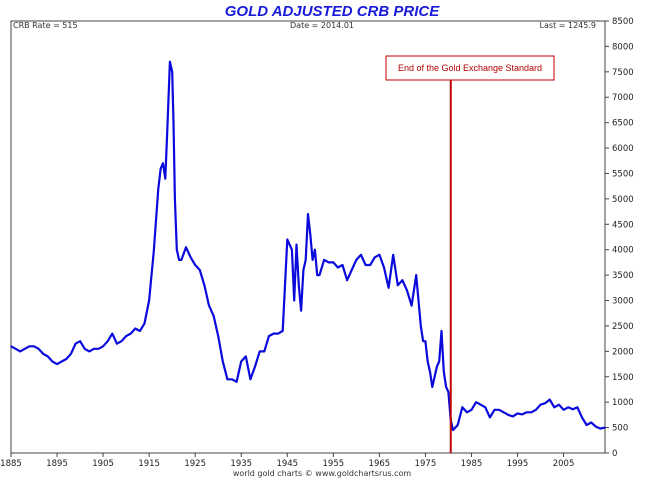 The image size is (665, 485). Describe the element at coordinates (322, 25) in the screenshot. I see `header-date: Date = 2014.01` at that location.